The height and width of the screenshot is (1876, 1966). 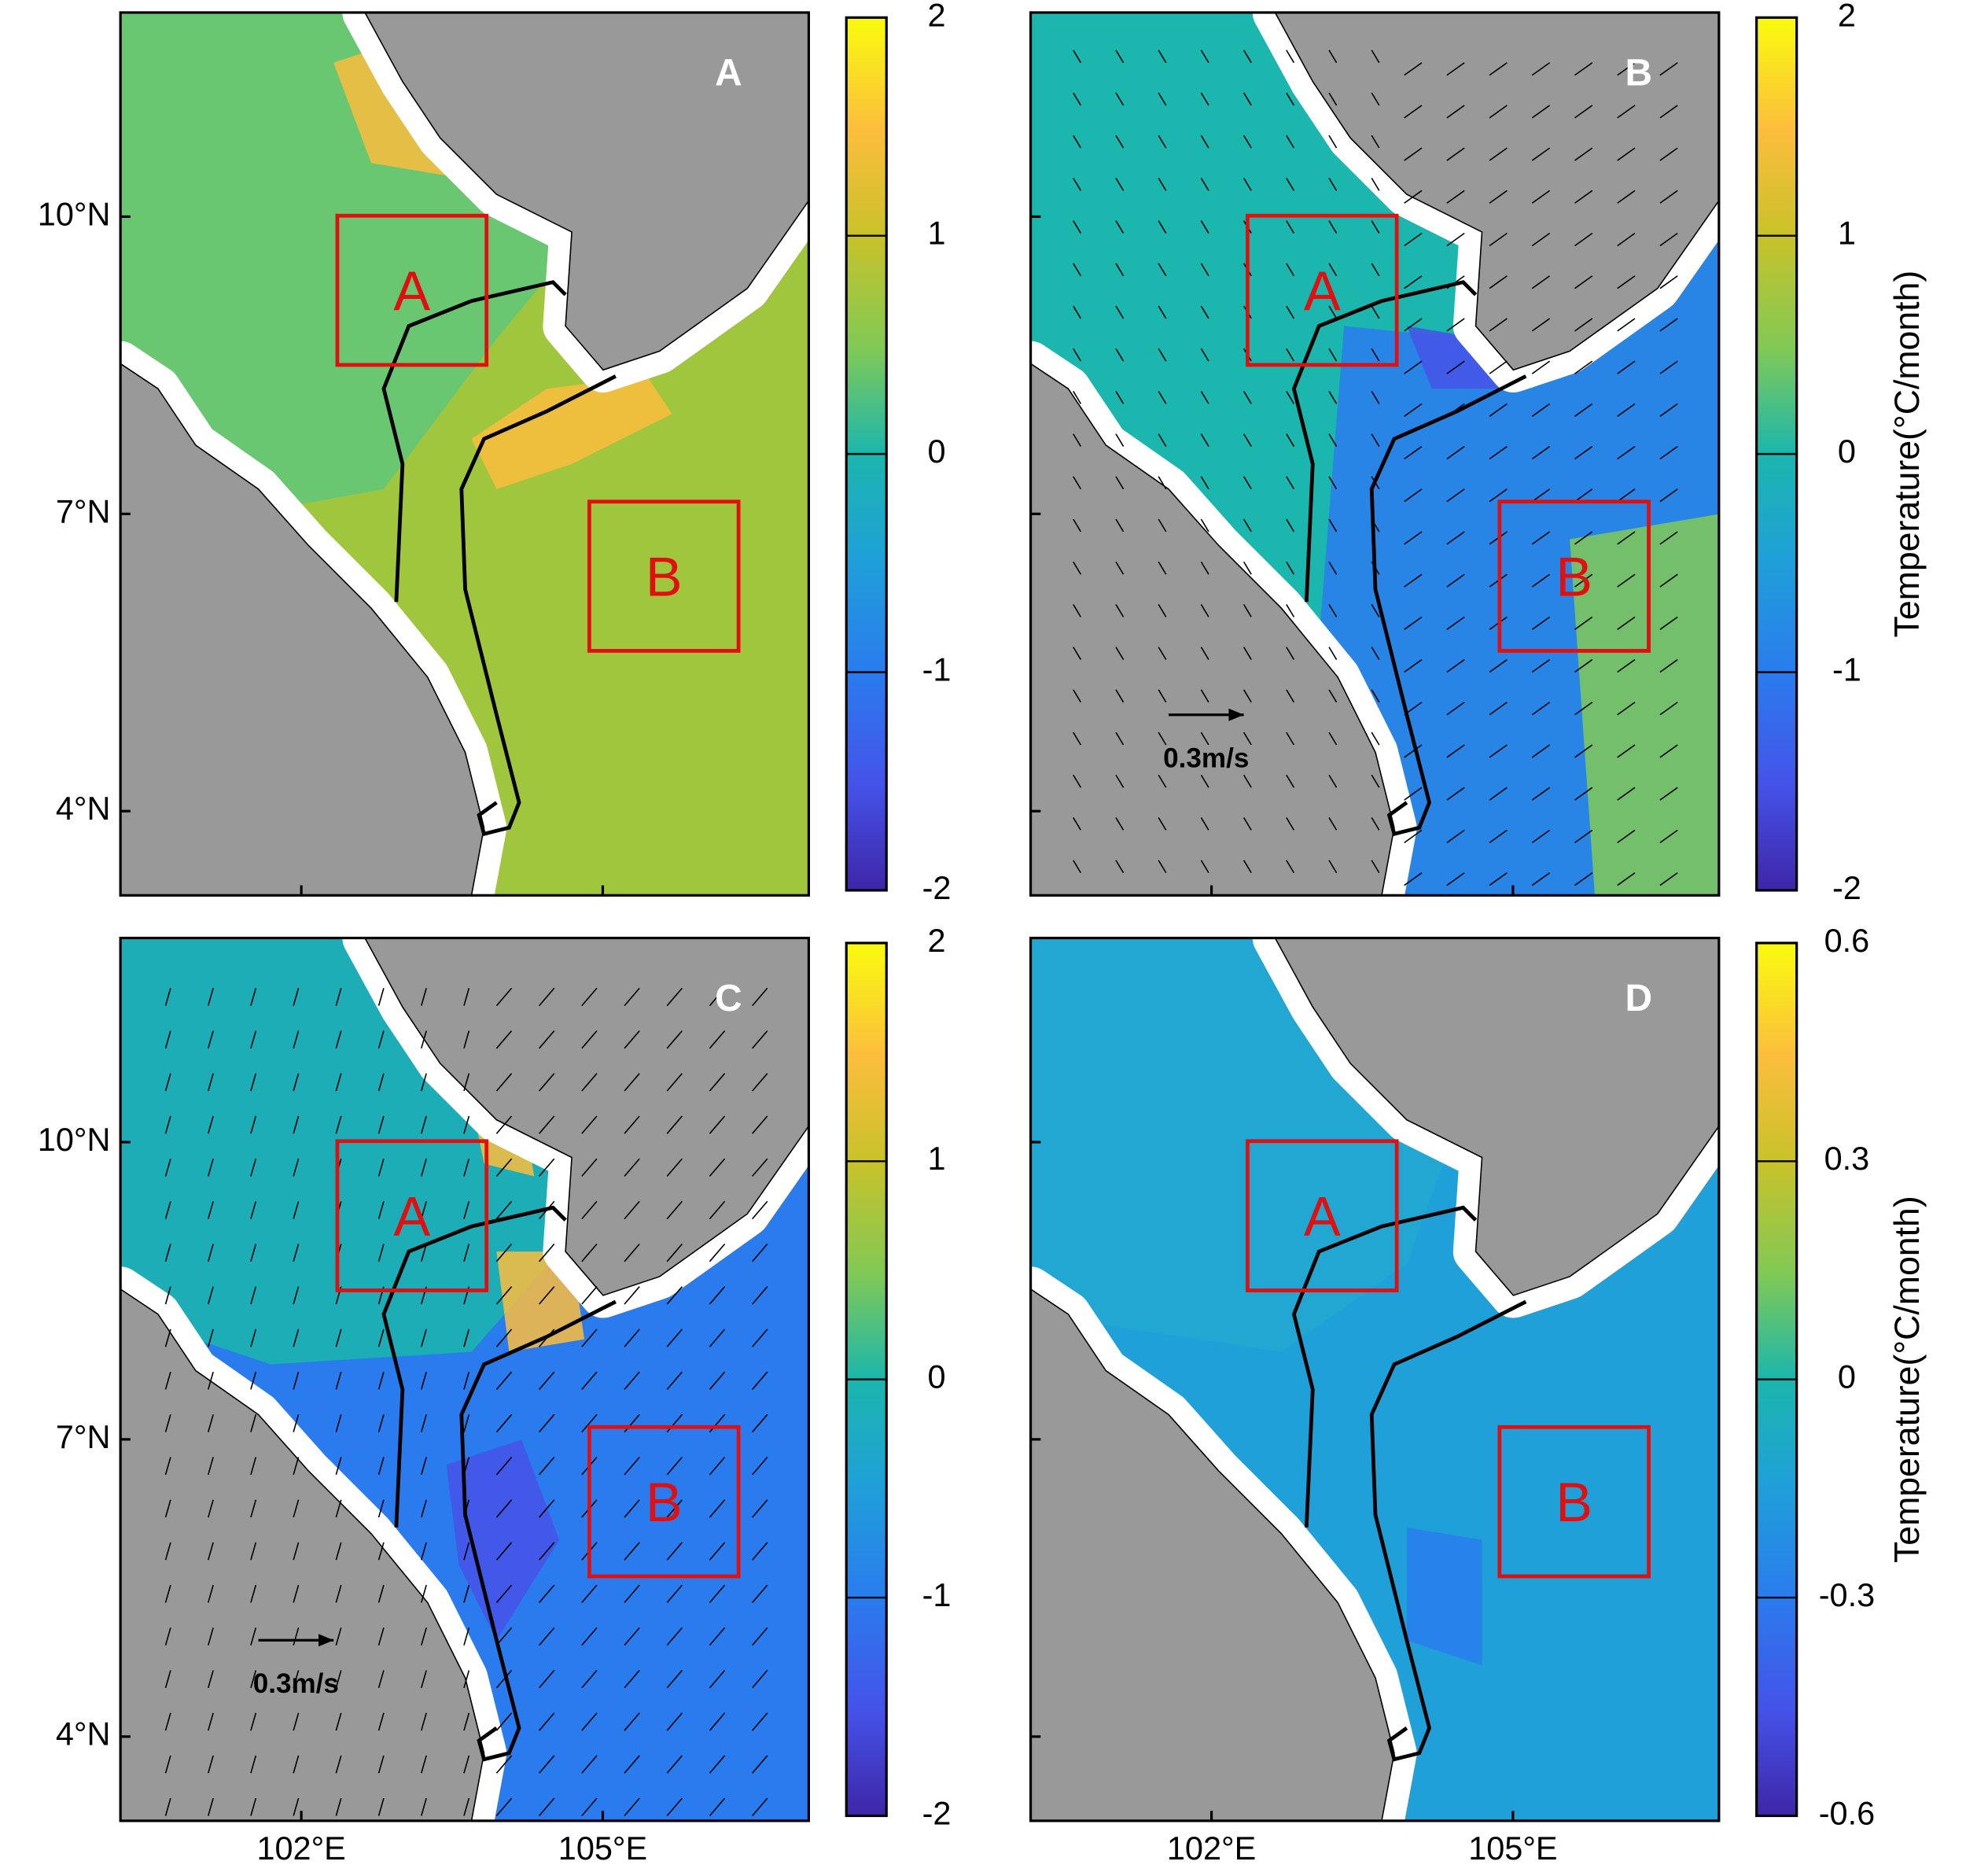 I want to click on colorbar-tick-label: -0.6, so click(x=1847, y=1813).